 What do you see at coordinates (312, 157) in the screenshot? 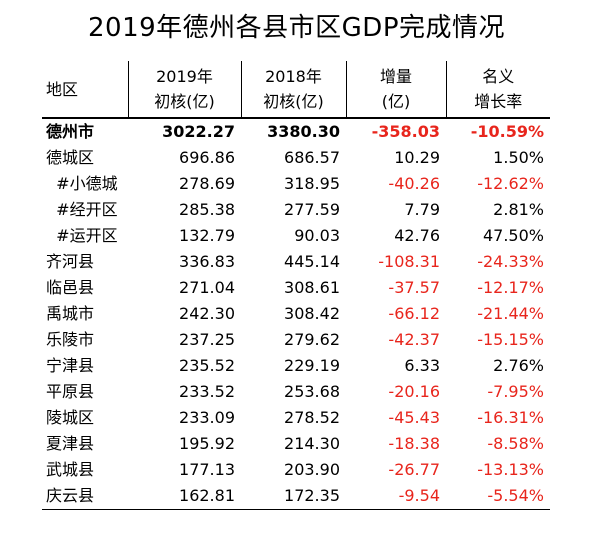
I see `cell-gdp-2018: 686.57` at bounding box center [312, 157].